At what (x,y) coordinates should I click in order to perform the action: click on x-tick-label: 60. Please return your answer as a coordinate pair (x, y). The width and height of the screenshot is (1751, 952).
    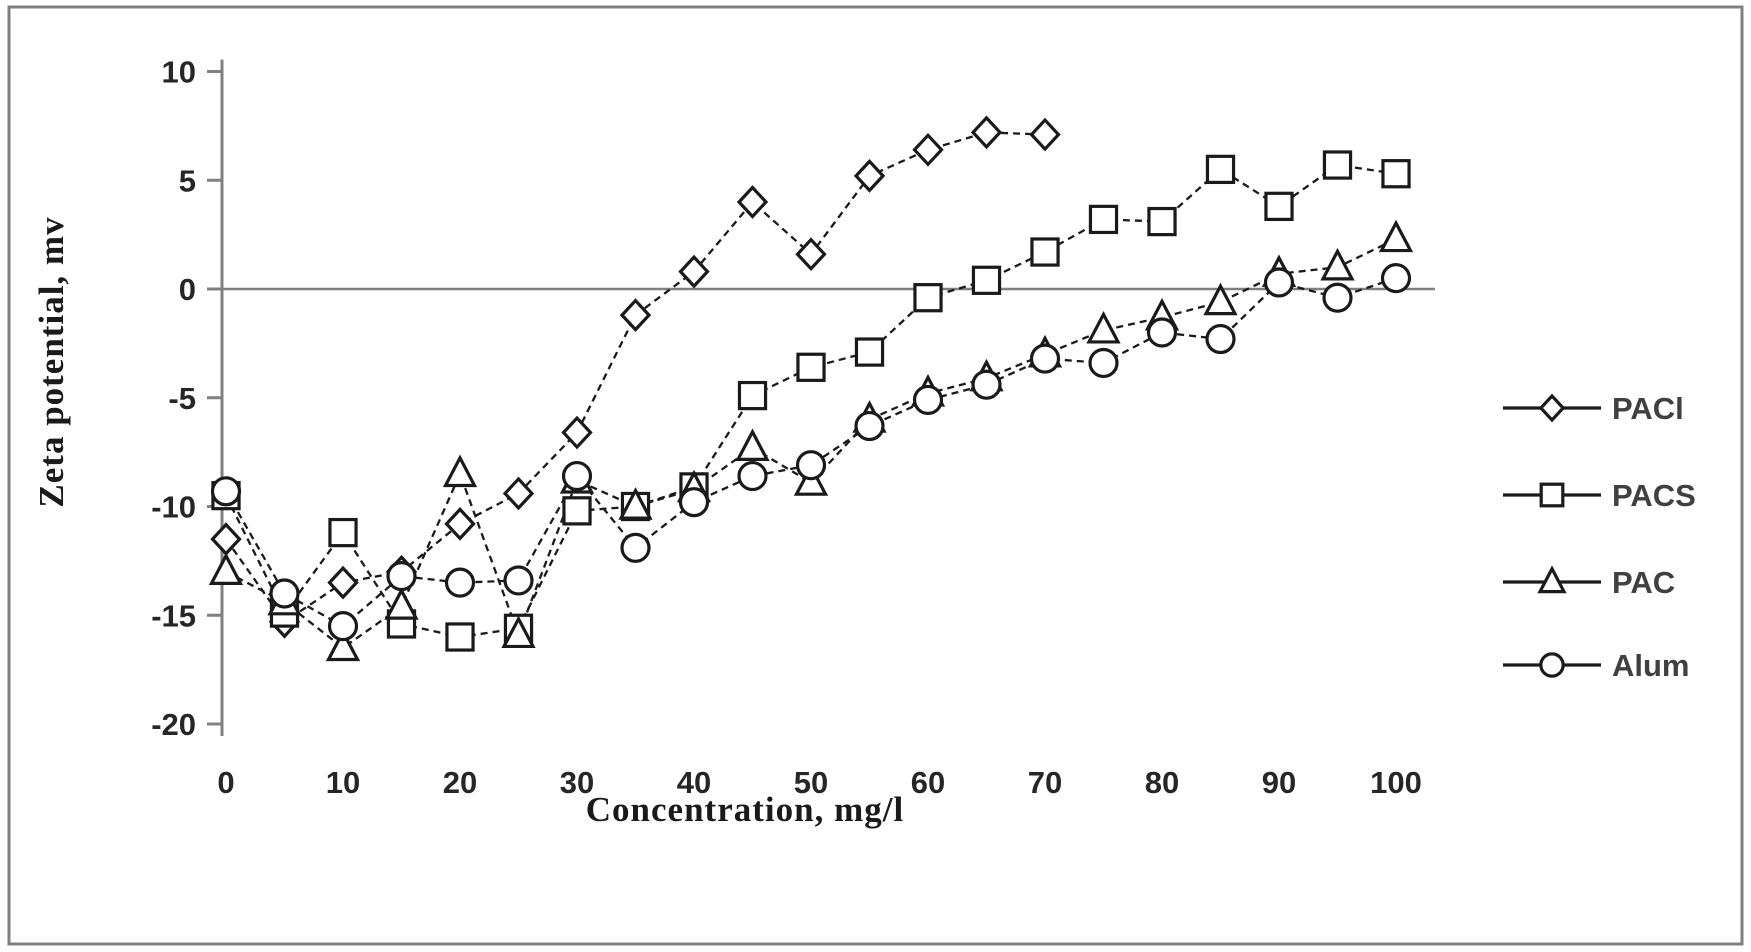
    Looking at the image, I should click on (928, 782).